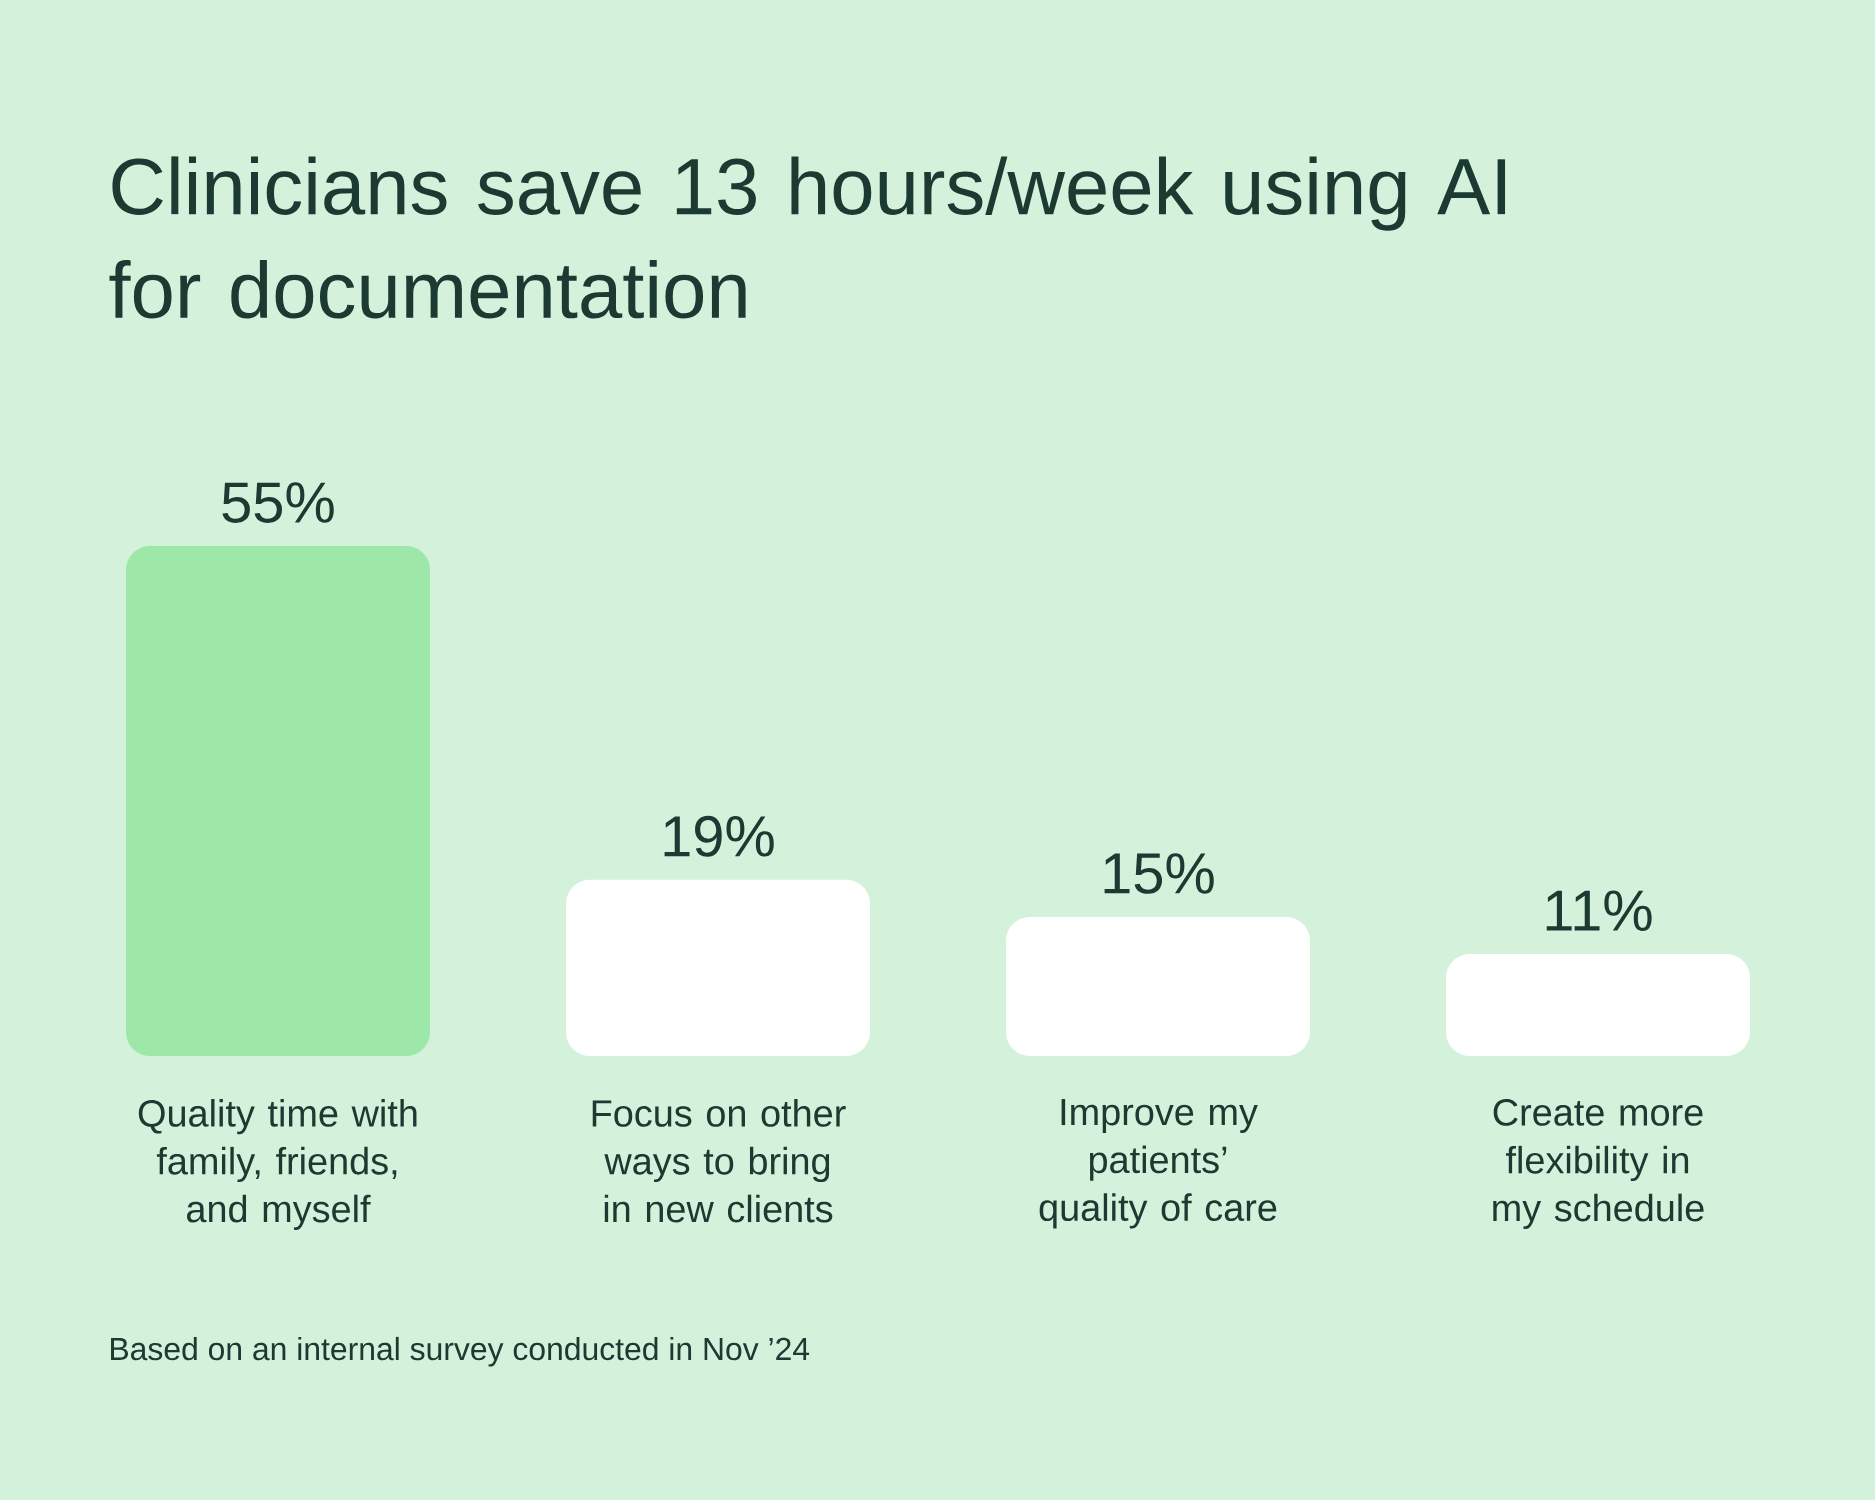 This screenshot has width=1875, height=1500. I want to click on chart-title: Clinicians save 13 hours/week using AI for documentation, so click(807, 237).